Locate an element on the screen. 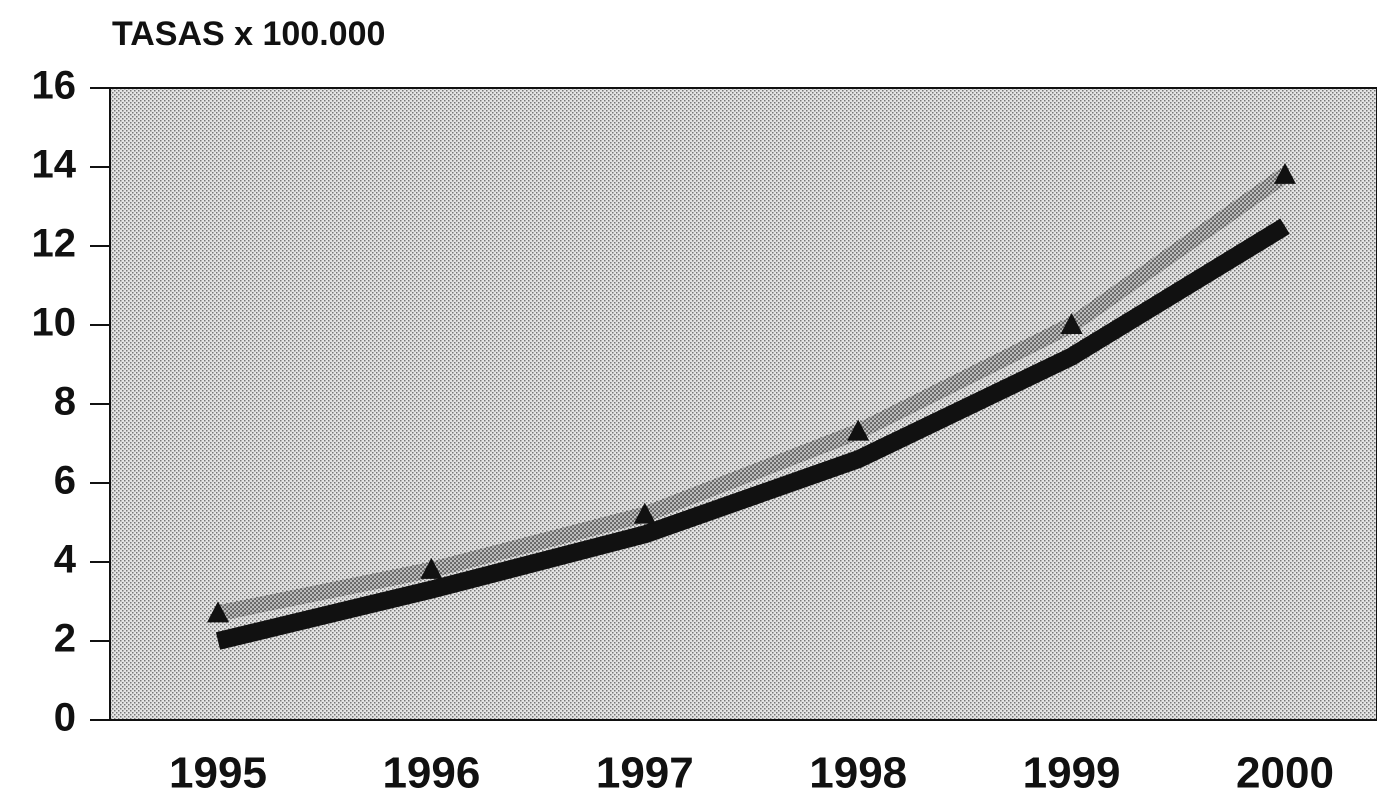 The image size is (1377, 802). y-tick-label: 8 is located at coordinates (65, 402).